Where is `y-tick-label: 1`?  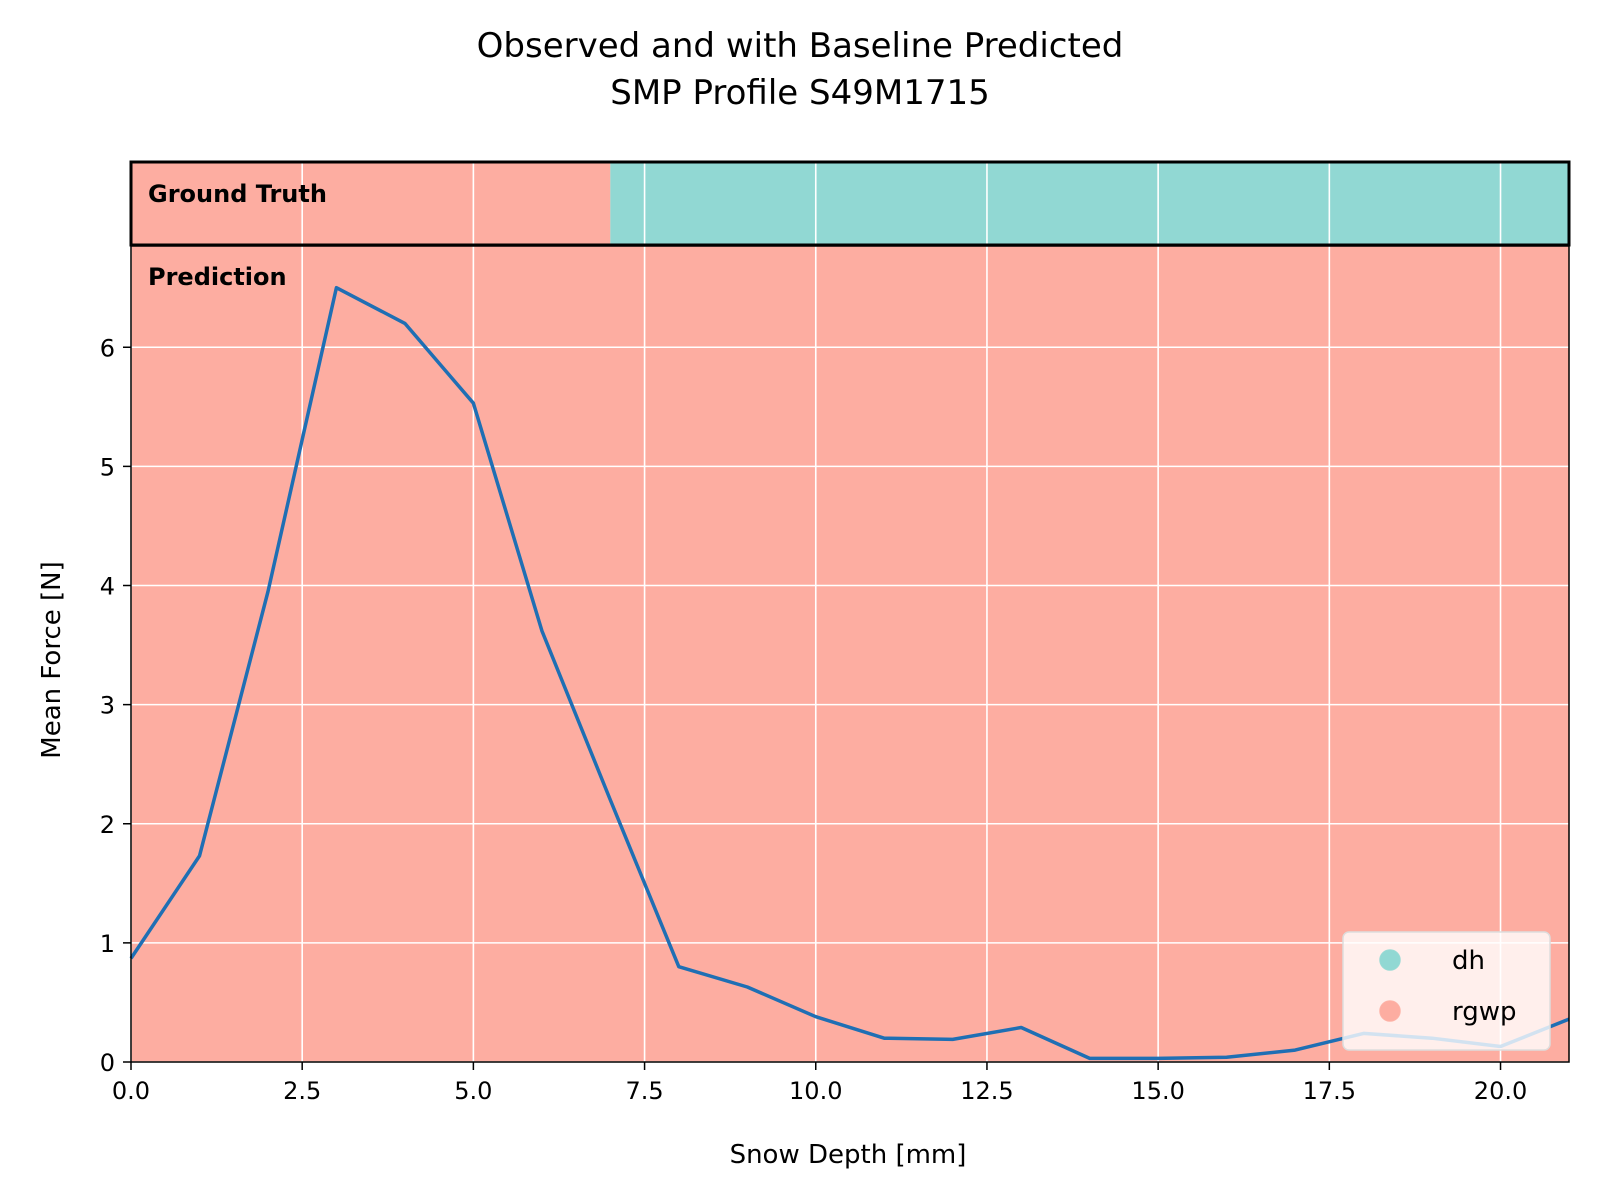
y-tick-label: 1 is located at coordinates (107, 944).